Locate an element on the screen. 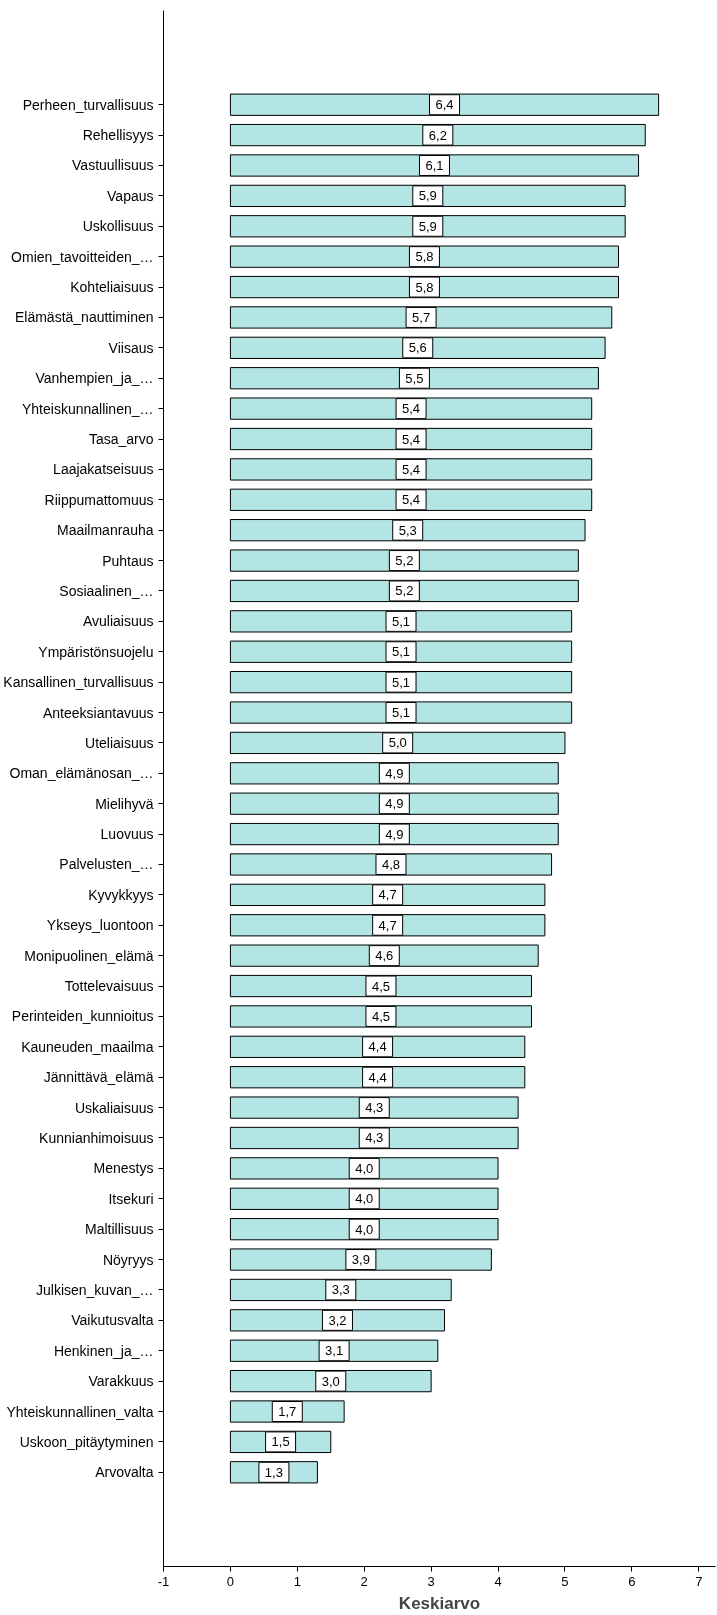 The image size is (717, 1615). x-tick-label: 6 is located at coordinates (632, 1581).